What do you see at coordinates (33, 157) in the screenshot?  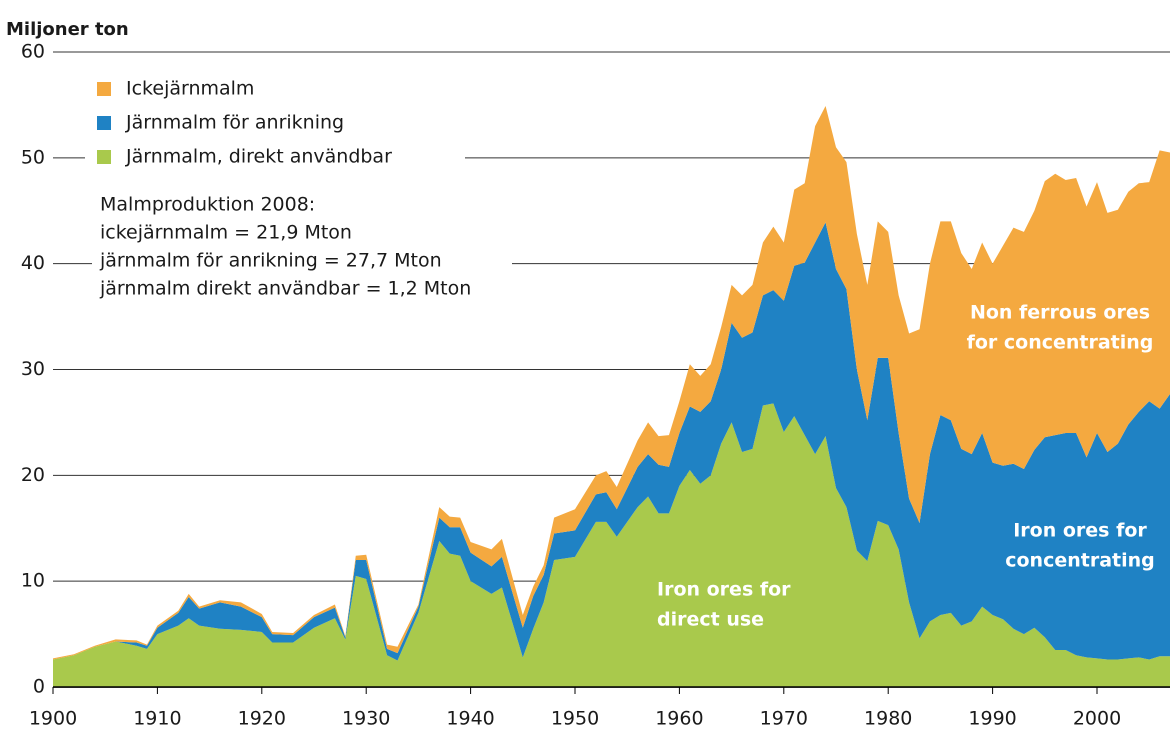 I see `y-tick-label: 50` at bounding box center [33, 157].